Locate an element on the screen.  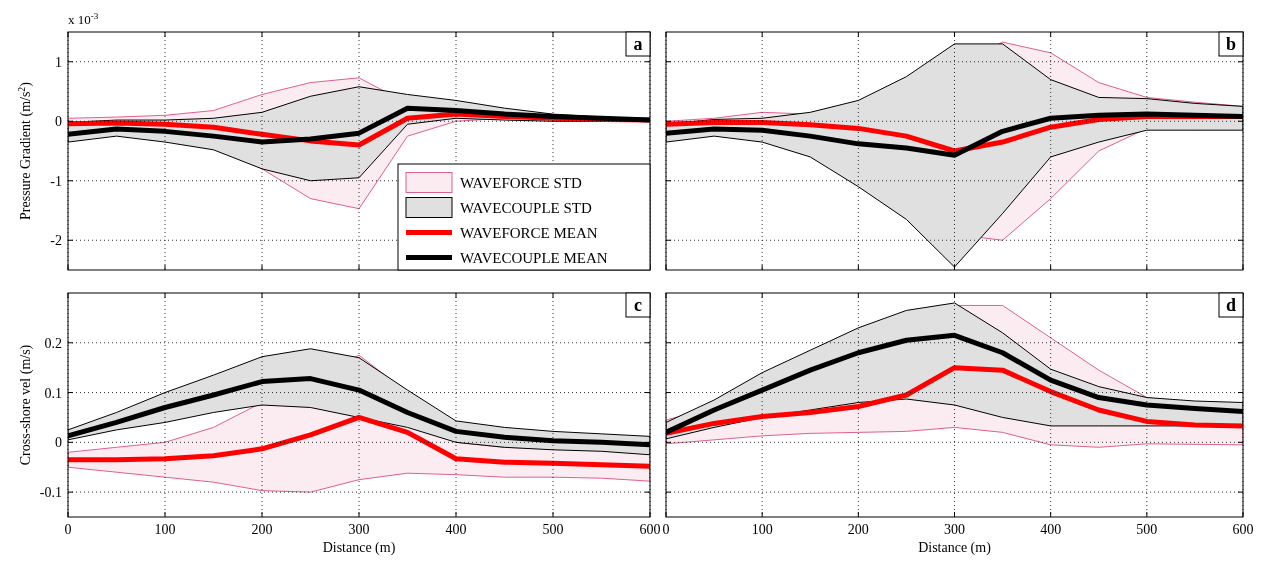
legend-label: WAVEFORCE MEAN is located at coordinates (529, 232).